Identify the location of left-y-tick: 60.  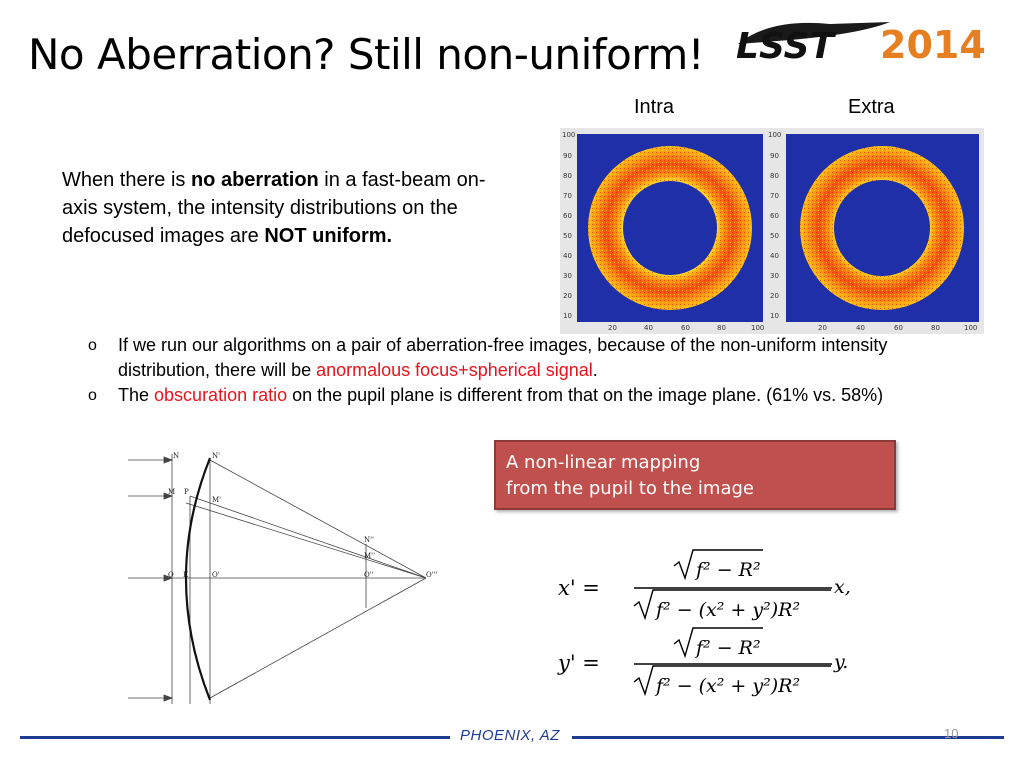
(567, 216).